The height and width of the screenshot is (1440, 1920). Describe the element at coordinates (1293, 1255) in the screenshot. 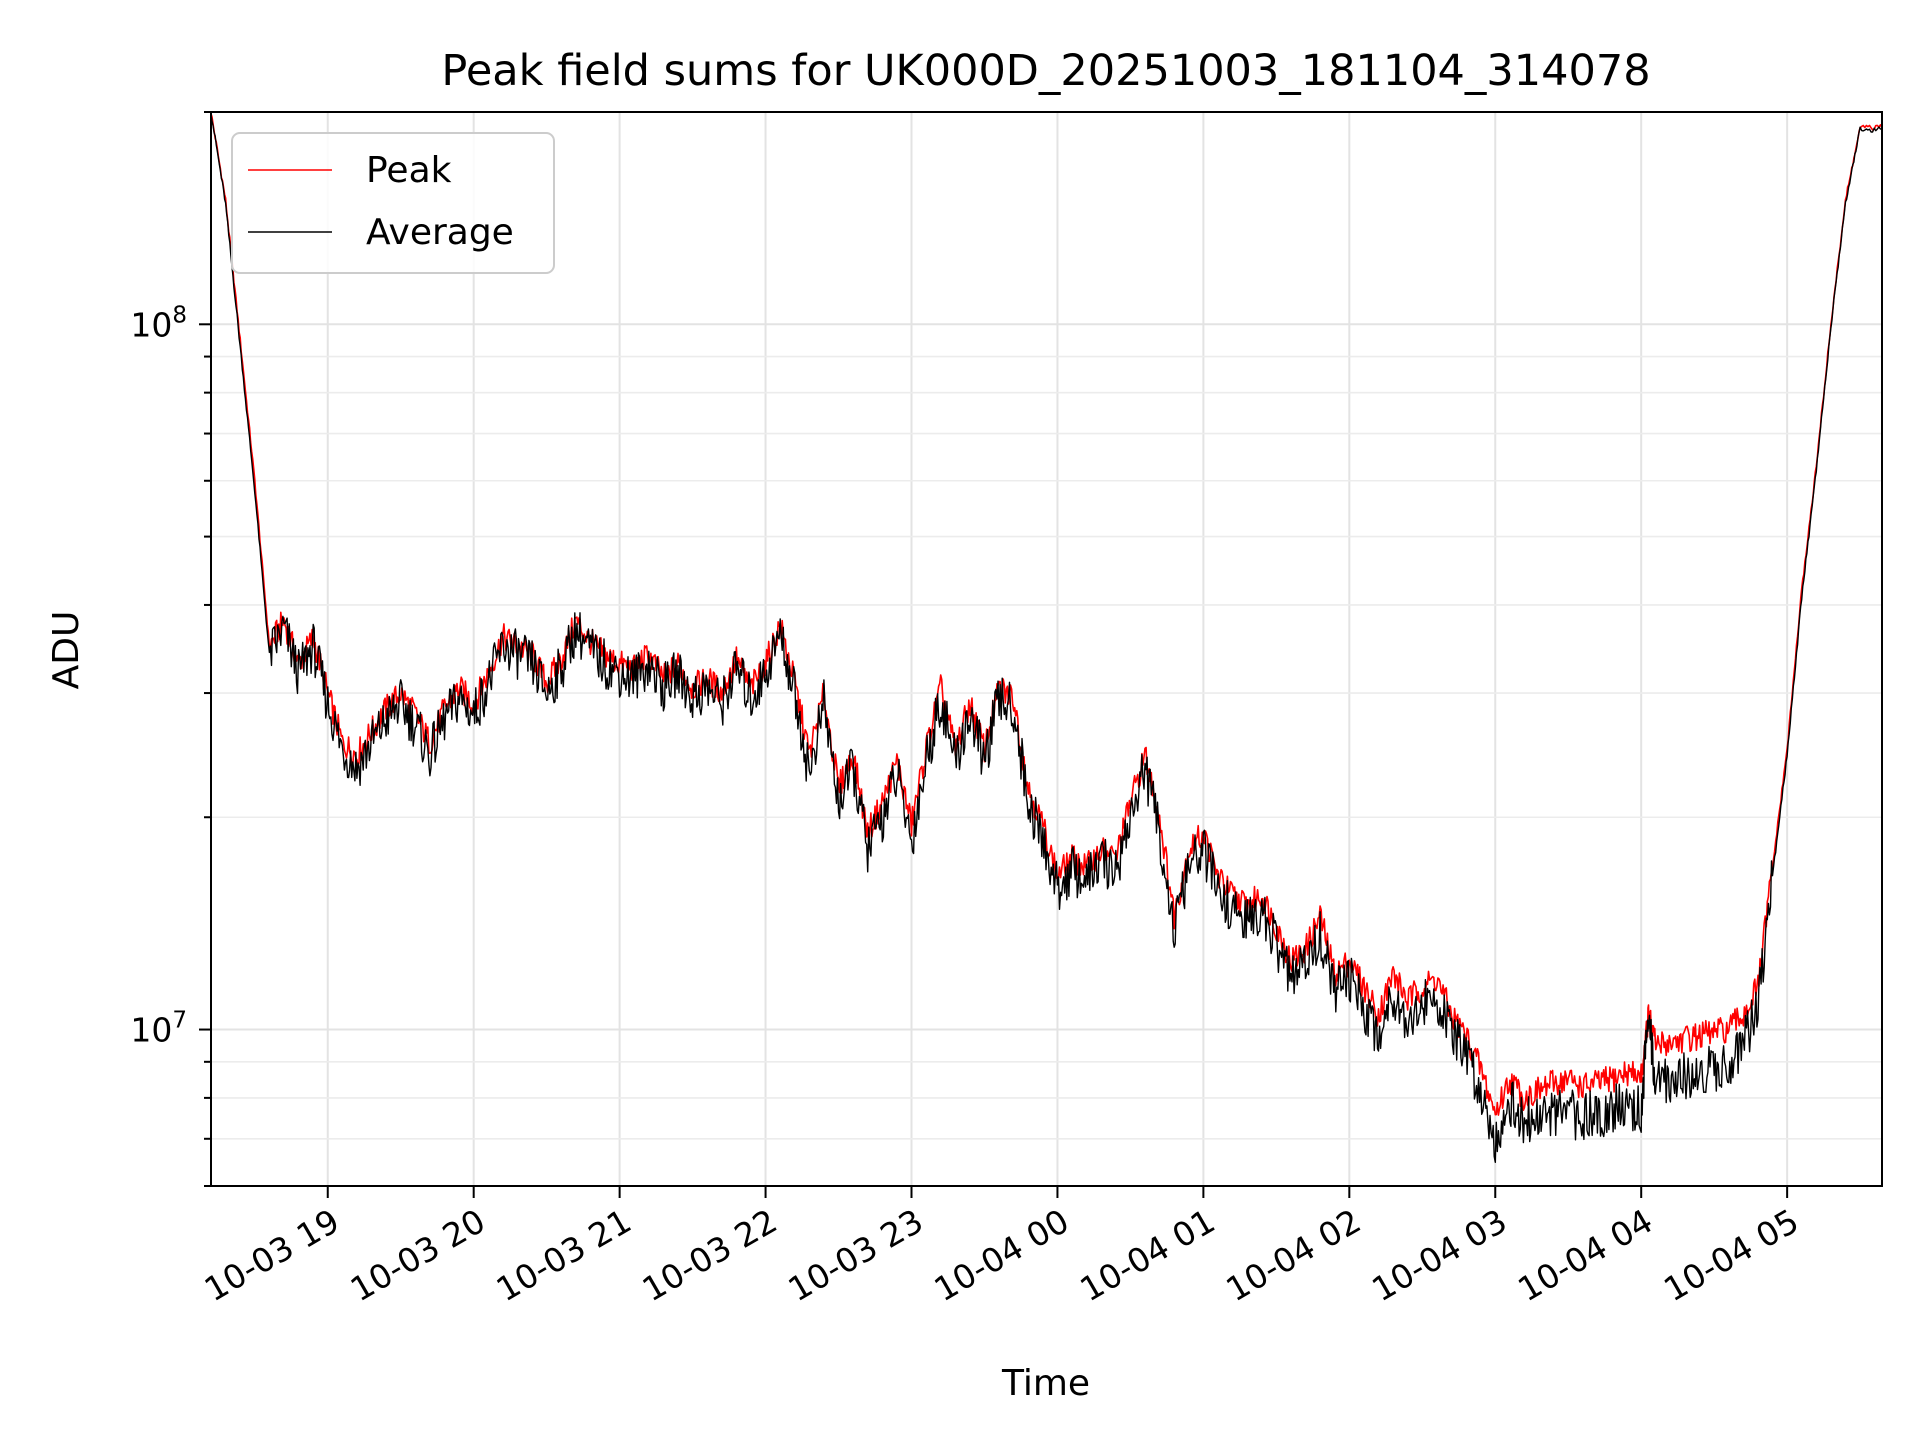

I see `x-tick-label: 10-04 02` at that location.